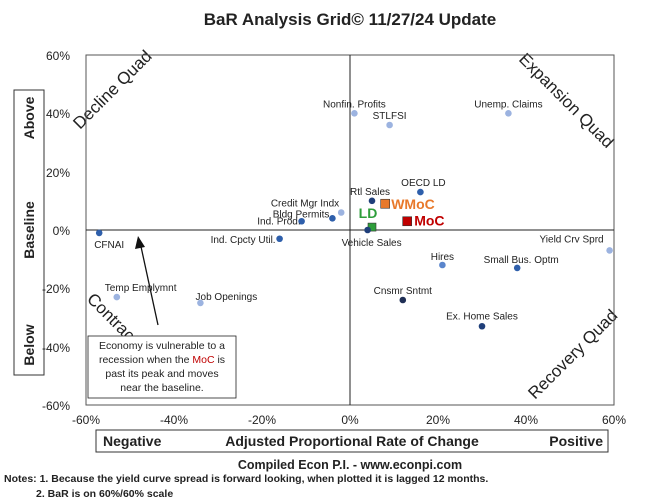  I want to click on point-label-credit-mgr-indx: Credit Mgr Indx, so click(305, 204).